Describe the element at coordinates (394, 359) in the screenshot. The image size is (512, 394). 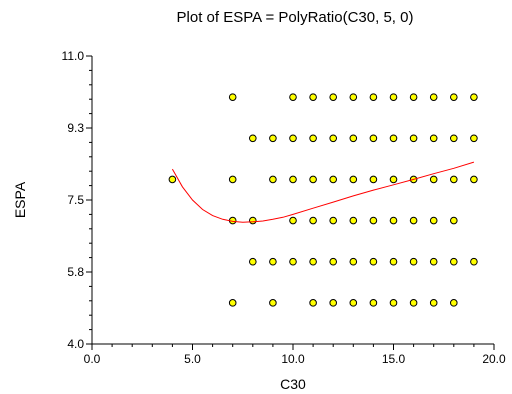
I see `x-tick-label: 15.0` at that location.